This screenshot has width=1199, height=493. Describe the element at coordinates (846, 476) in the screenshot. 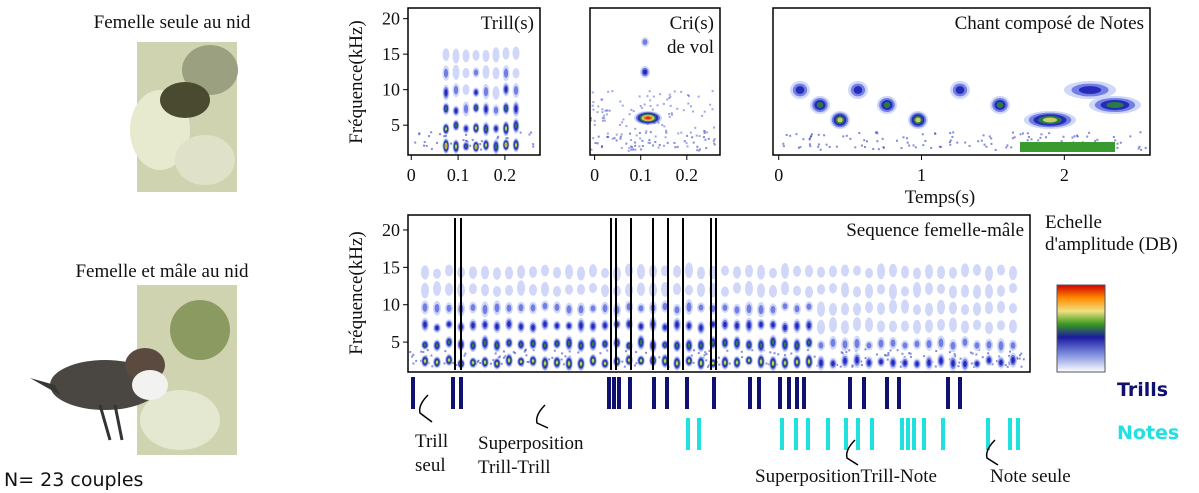

I see `annotation: SuperpositionTrill-Note` at that location.